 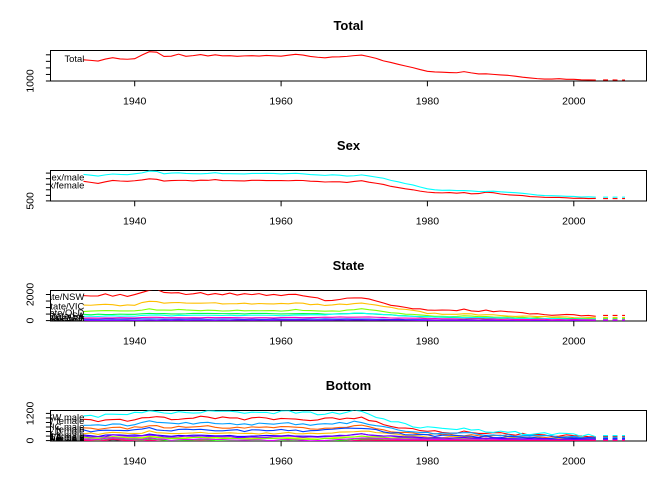 I want to click on svg-text: TAS female, so click(x=60, y=440).